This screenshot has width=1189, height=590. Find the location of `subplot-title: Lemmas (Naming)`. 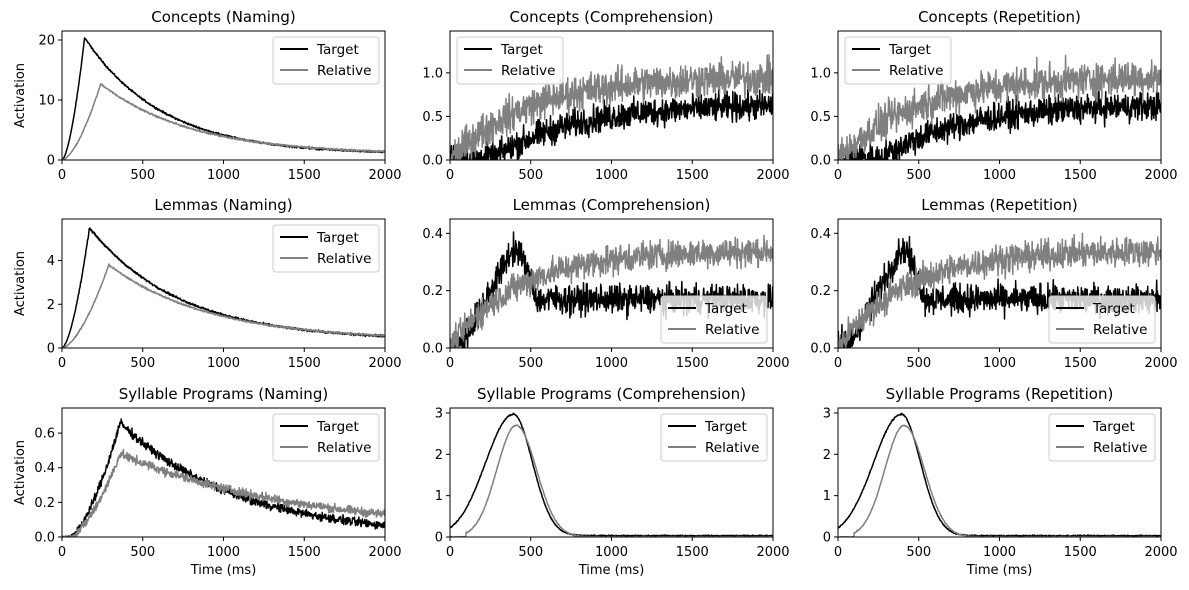

subplot-title: Lemmas (Naming) is located at coordinates (223, 205).